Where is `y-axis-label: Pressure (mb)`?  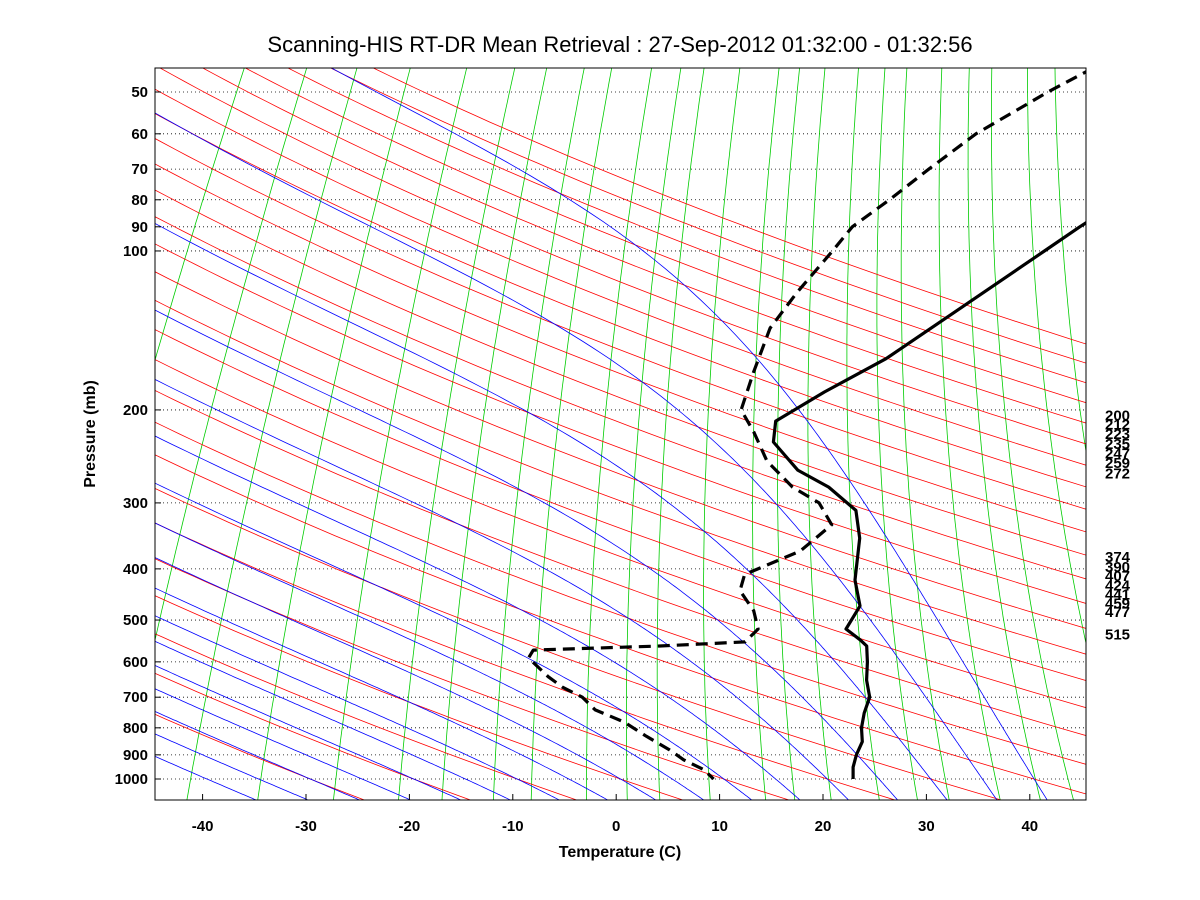
y-axis-label: Pressure (mb) is located at coordinates (90, 434).